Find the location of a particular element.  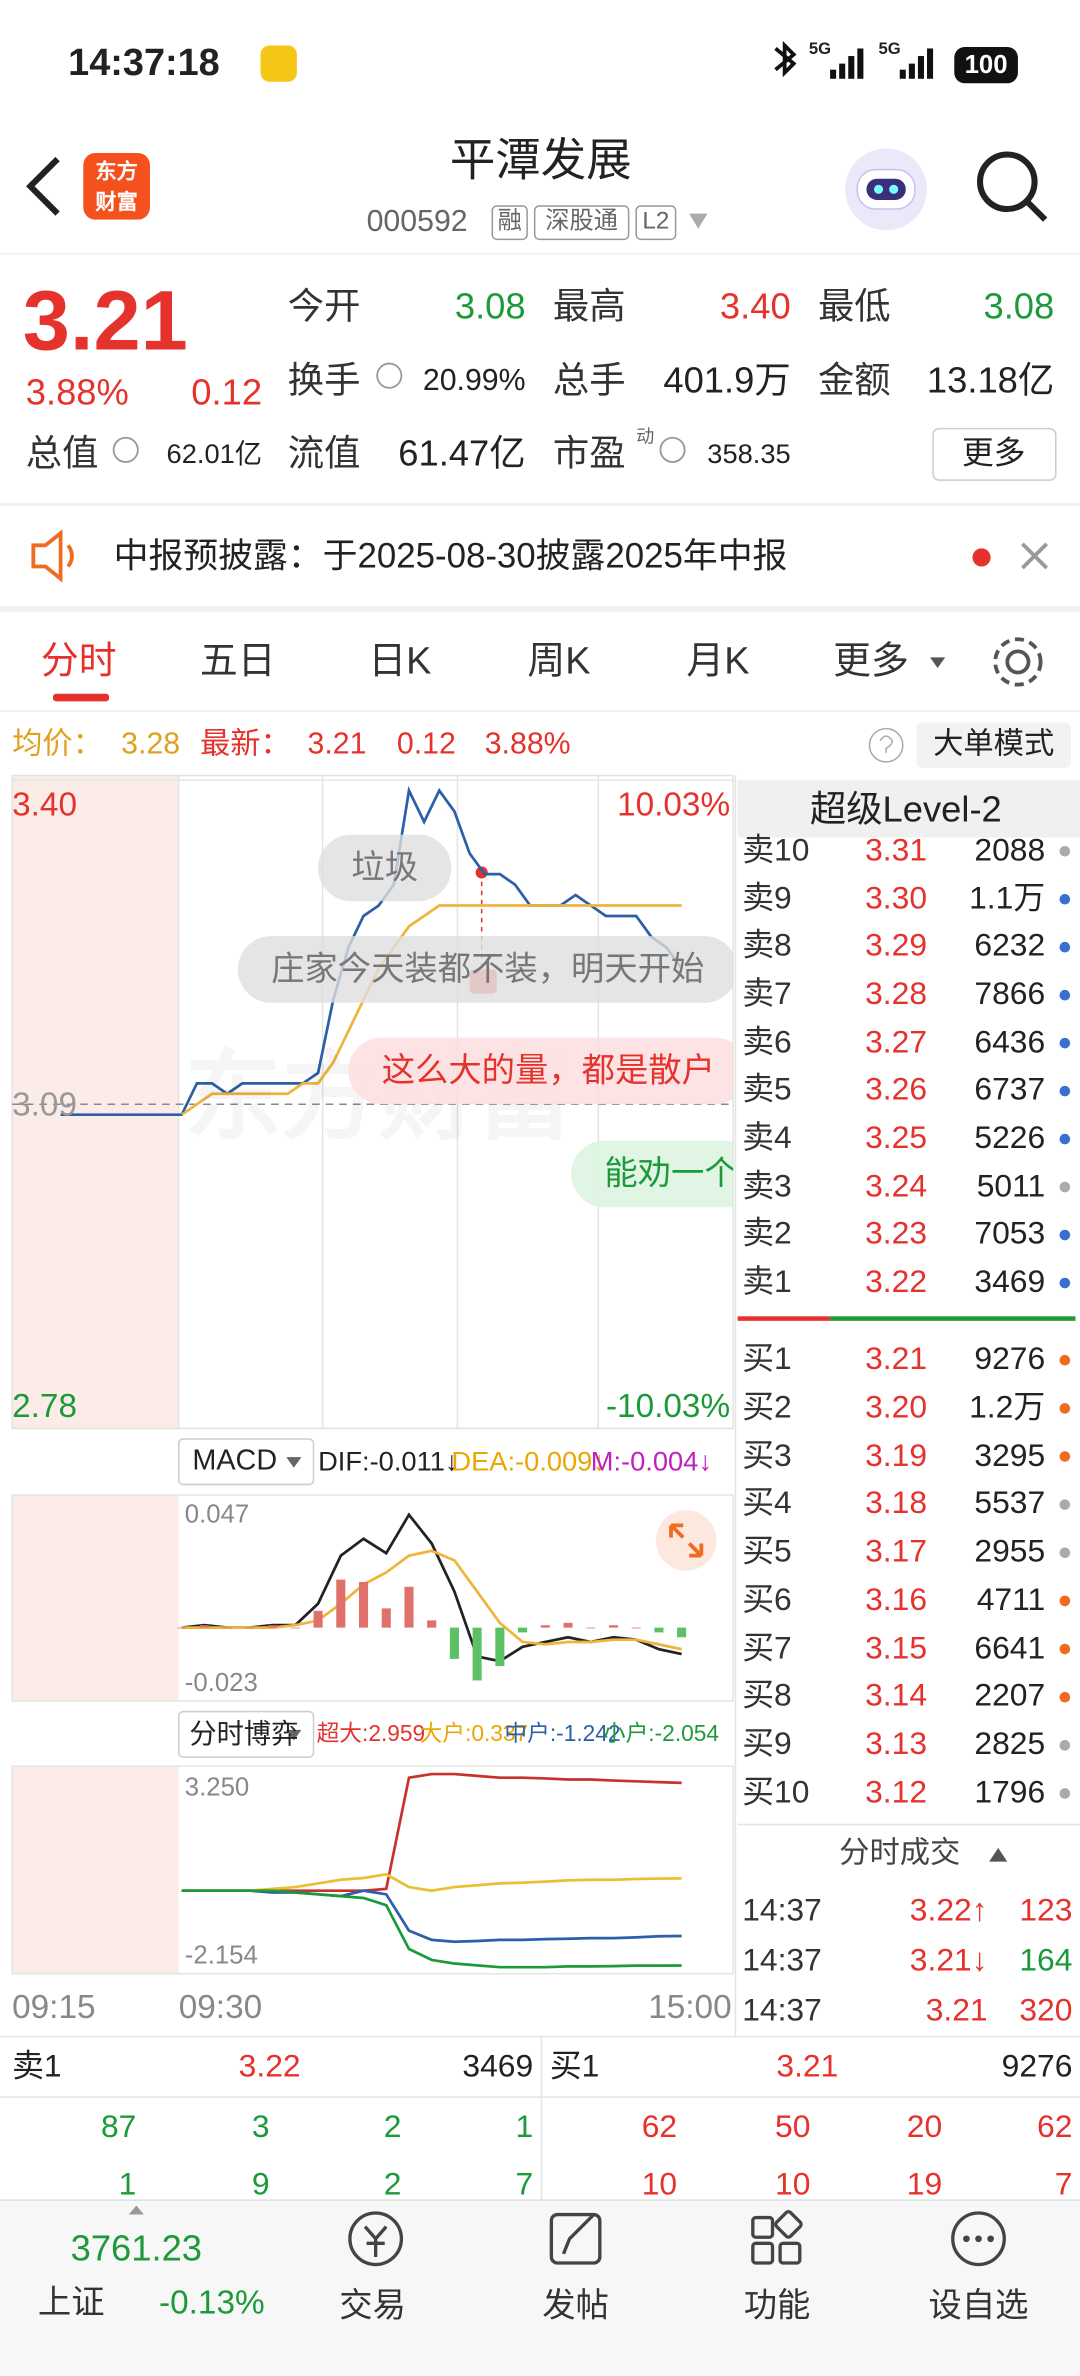

level-label: 卖5 is located at coordinates (767, 1090).